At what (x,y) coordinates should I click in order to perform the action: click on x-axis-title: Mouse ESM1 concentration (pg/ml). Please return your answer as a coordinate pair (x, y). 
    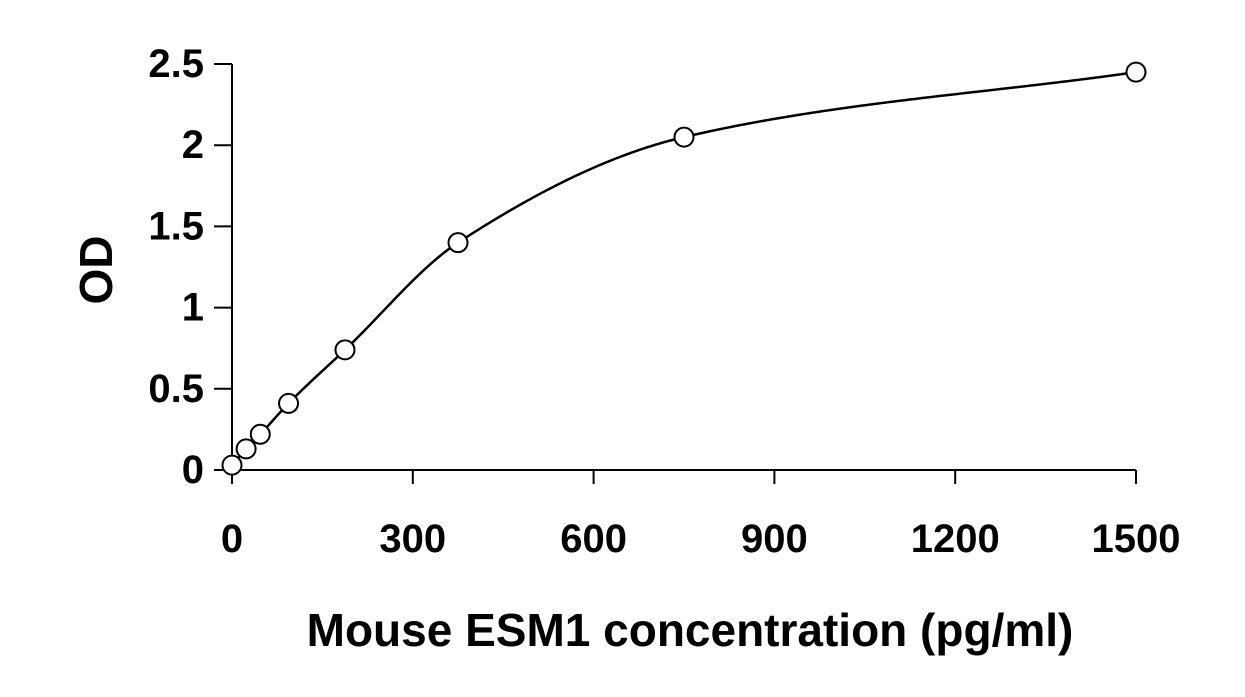
    Looking at the image, I should click on (690, 630).